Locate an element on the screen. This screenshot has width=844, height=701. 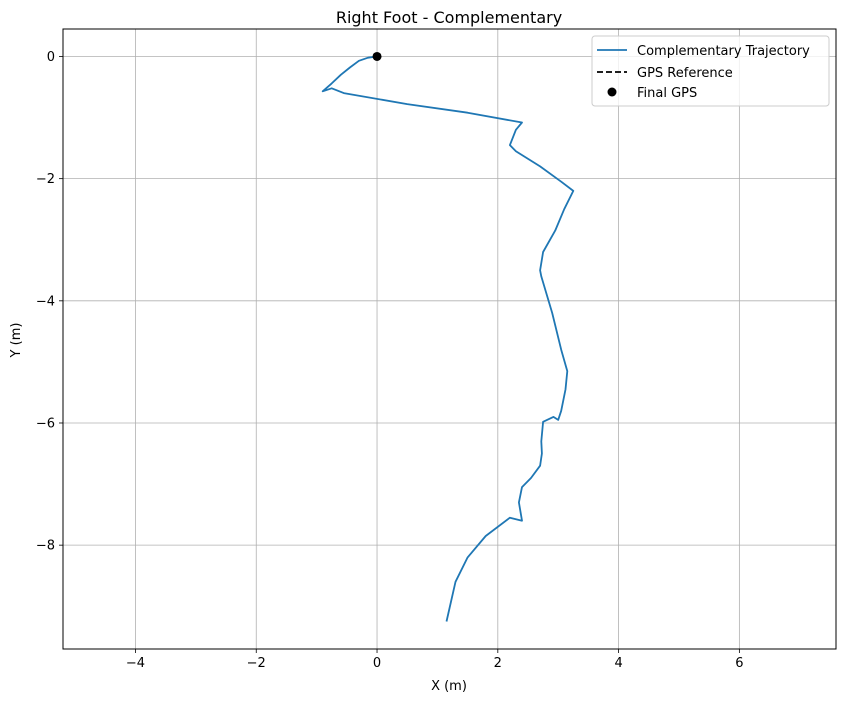
y-tick-label: −6 is located at coordinates (45, 423).